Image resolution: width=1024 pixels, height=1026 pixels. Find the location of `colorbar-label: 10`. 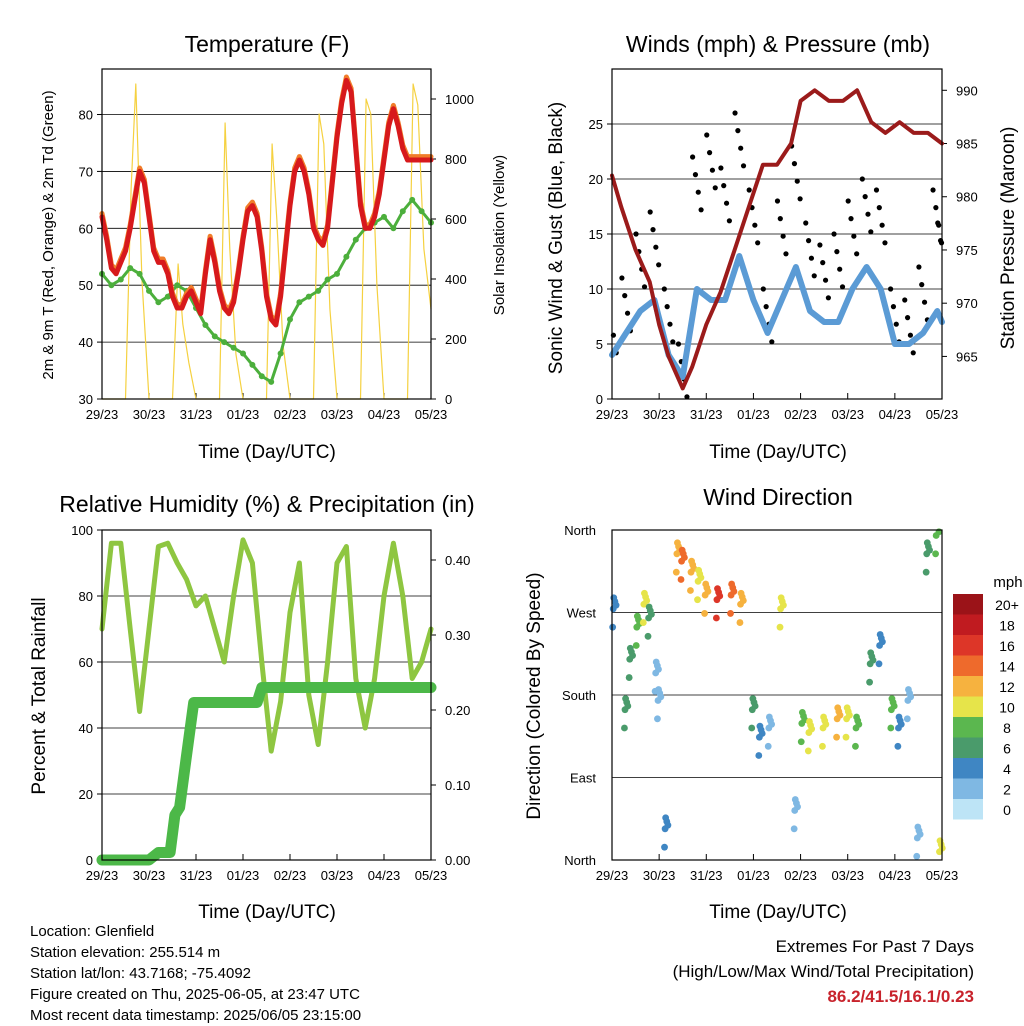

colorbar-label: 10 is located at coordinates (1007, 708).